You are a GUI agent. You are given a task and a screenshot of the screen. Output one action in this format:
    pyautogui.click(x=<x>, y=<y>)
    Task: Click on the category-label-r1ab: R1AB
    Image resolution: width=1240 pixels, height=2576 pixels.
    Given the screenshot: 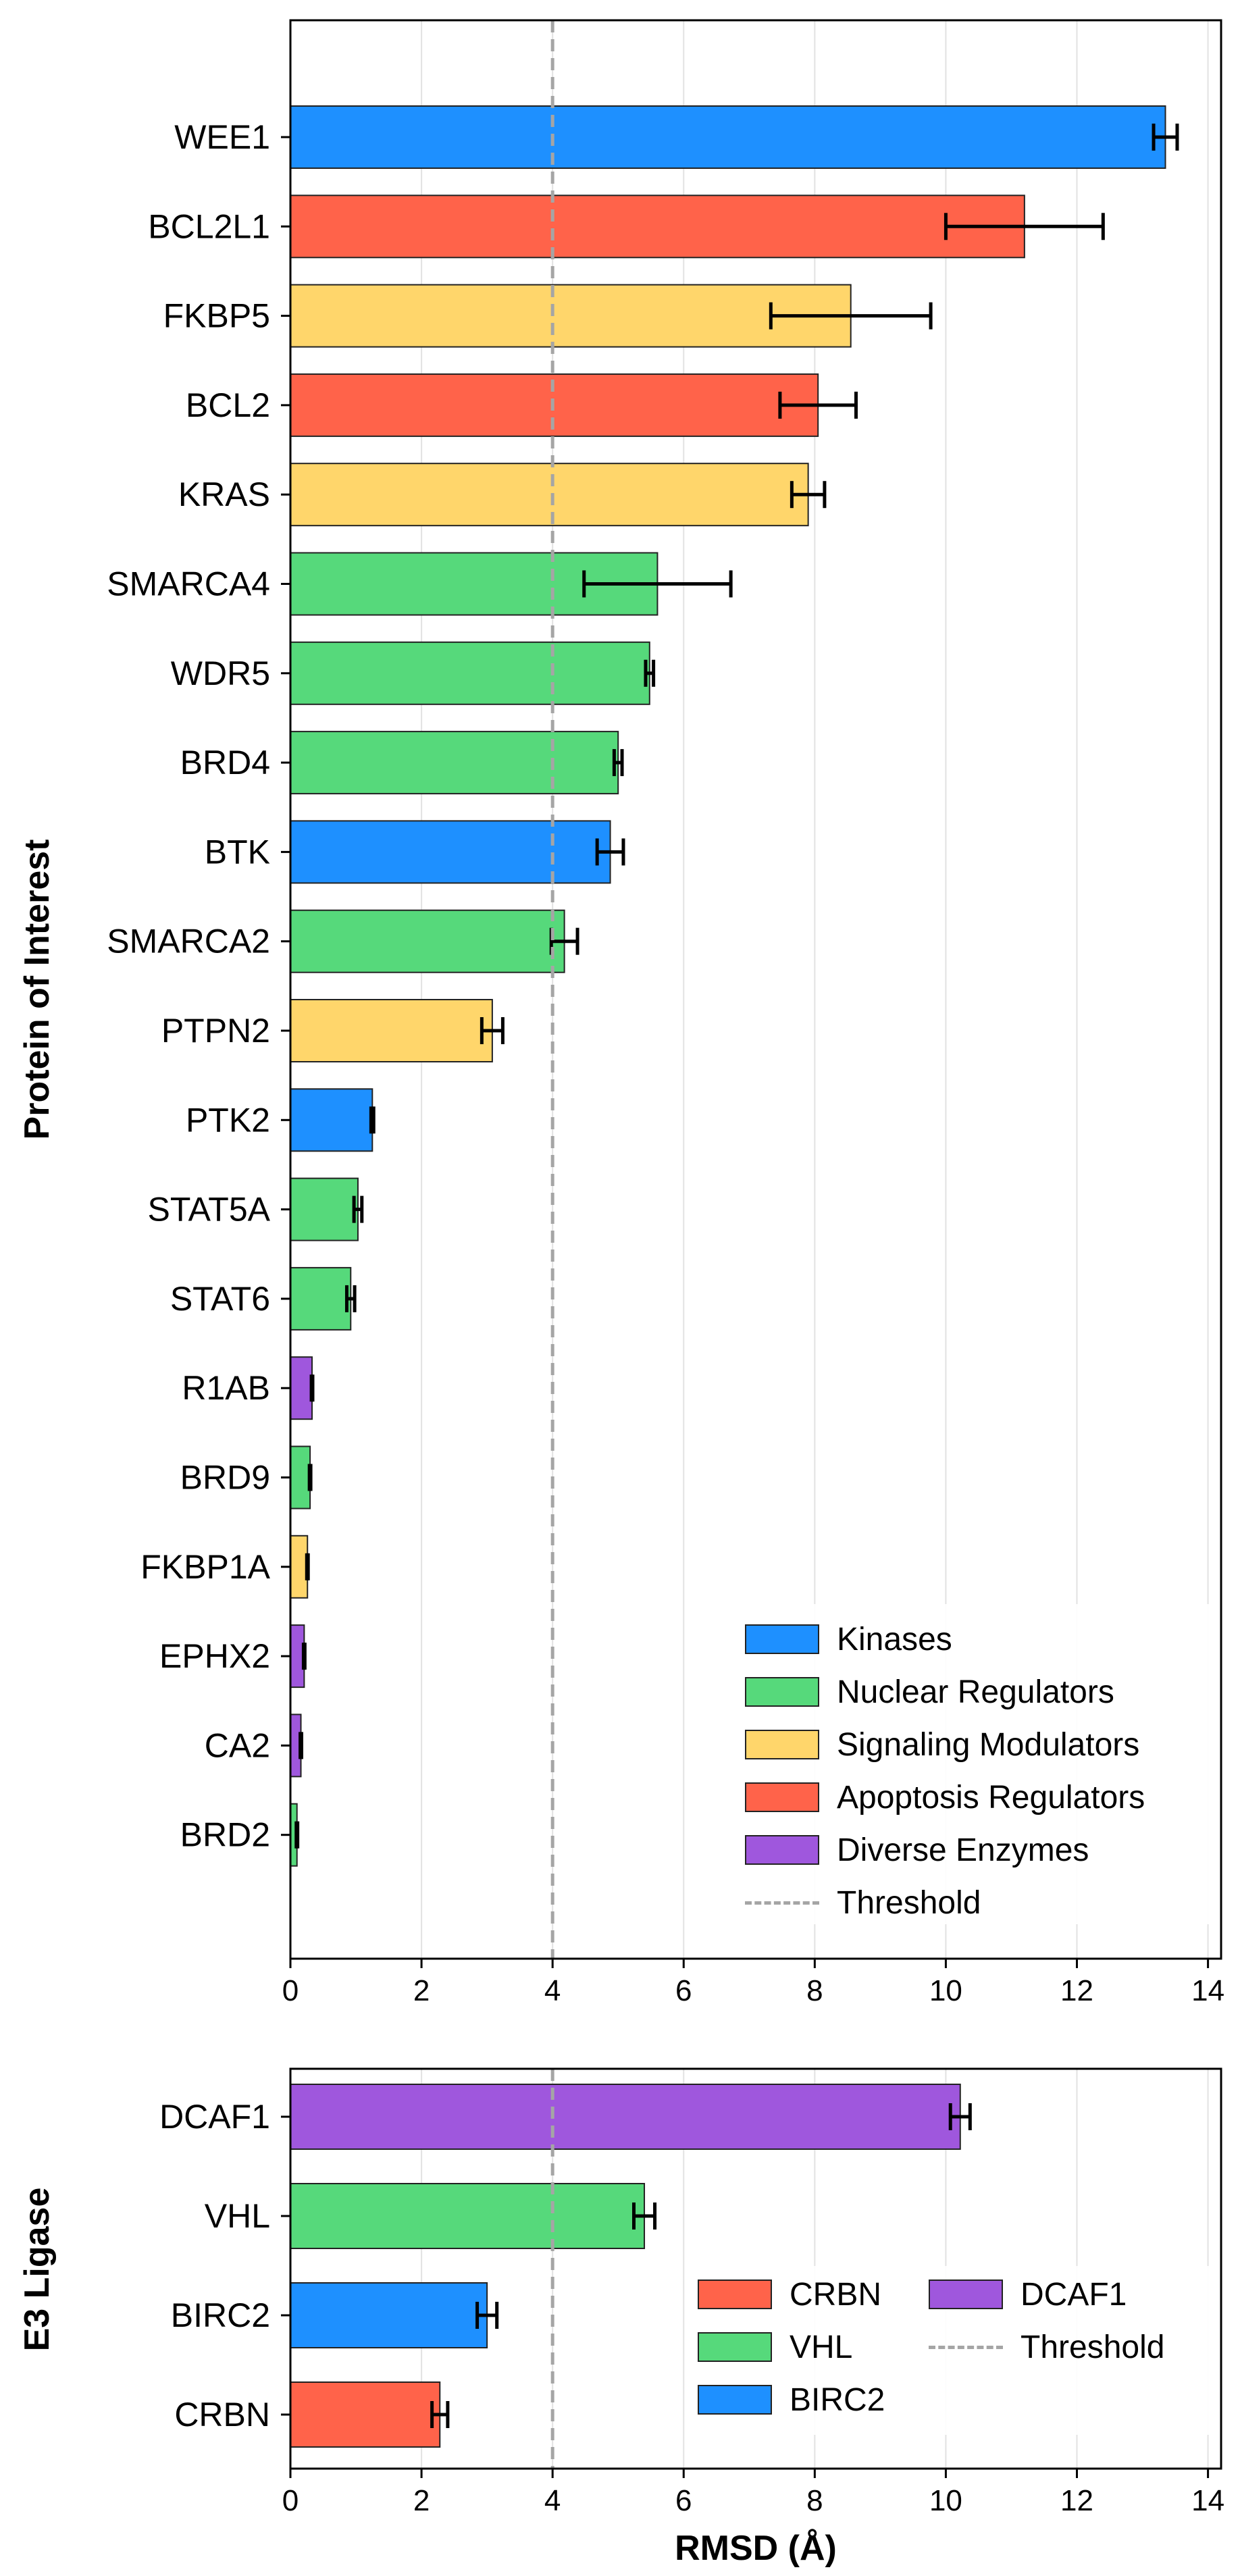 What is the action you would take?
    pyautogui.click(x=226, y=1388)
    